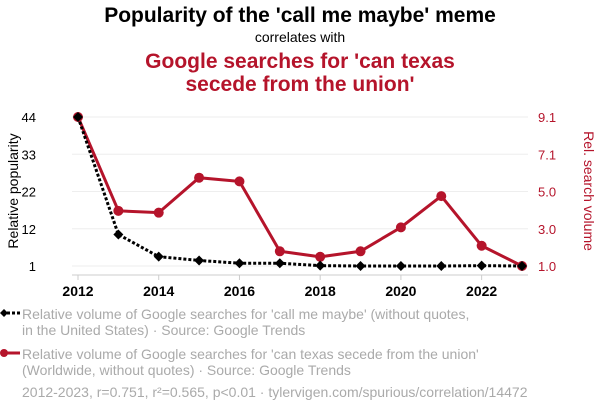 The image size is (600, 414). What do you see at coordinates (158, 291) in the screenshot?
I see `x-tick: 2014` at bounding box center [158, 291].